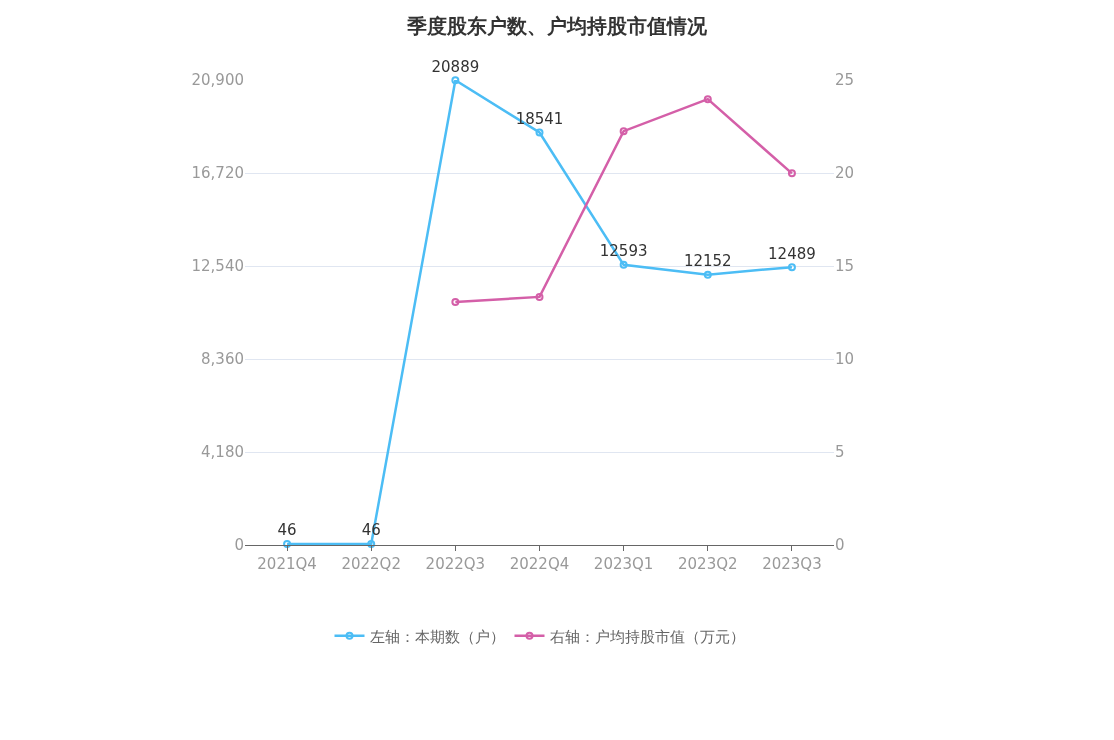  Describe the element at coordinates (217, 80) in the screenshot. I see `y-tick-label: 20,900` at that location.